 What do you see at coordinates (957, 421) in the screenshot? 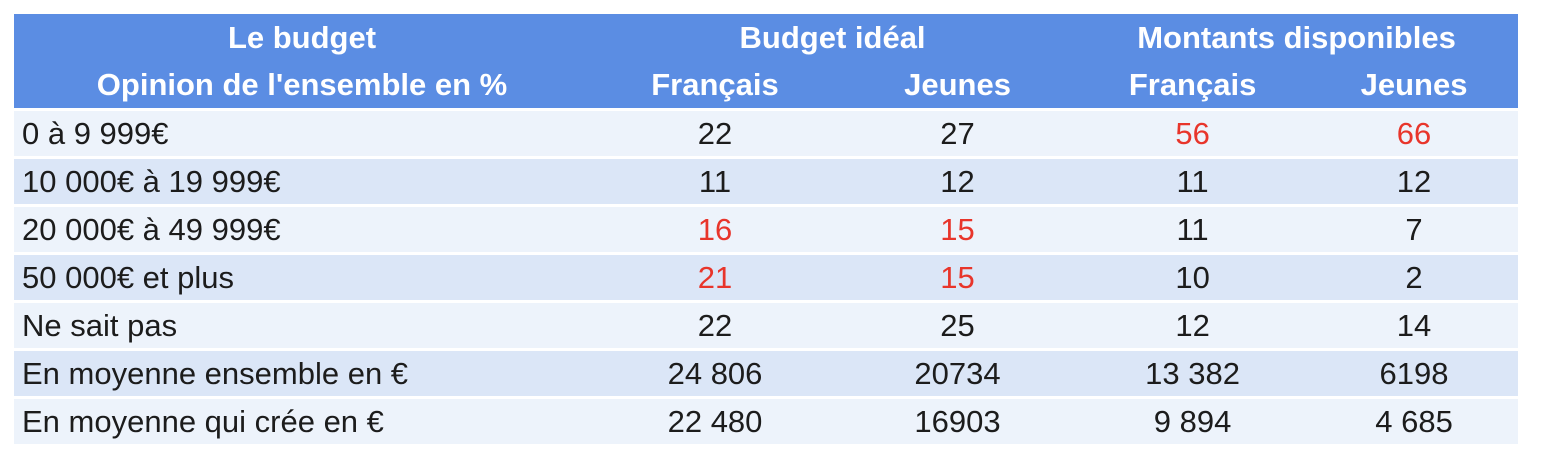
I see `cell-value: 16903` at bounding box center [957, 421].